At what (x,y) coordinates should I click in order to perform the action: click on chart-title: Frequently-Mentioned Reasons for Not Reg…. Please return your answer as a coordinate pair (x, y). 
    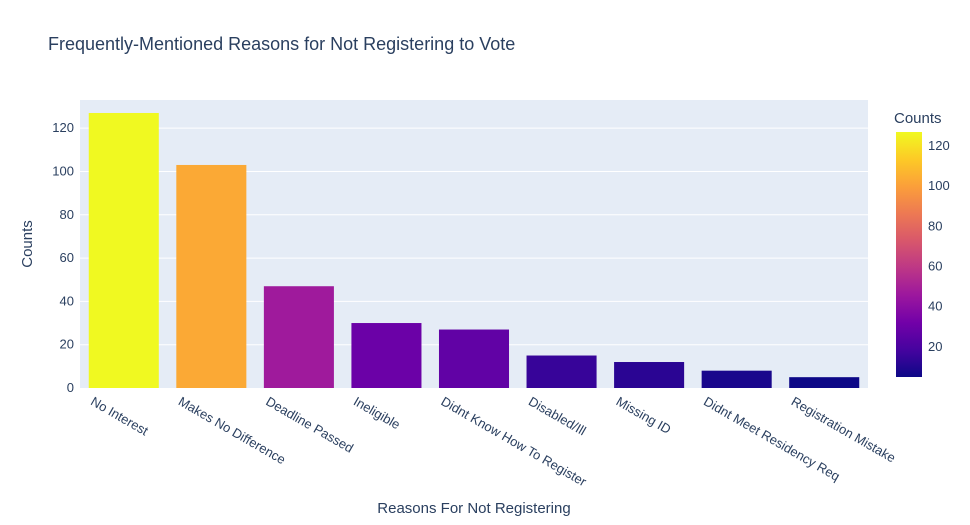
    Looking at the image, I should click on (281, 44).